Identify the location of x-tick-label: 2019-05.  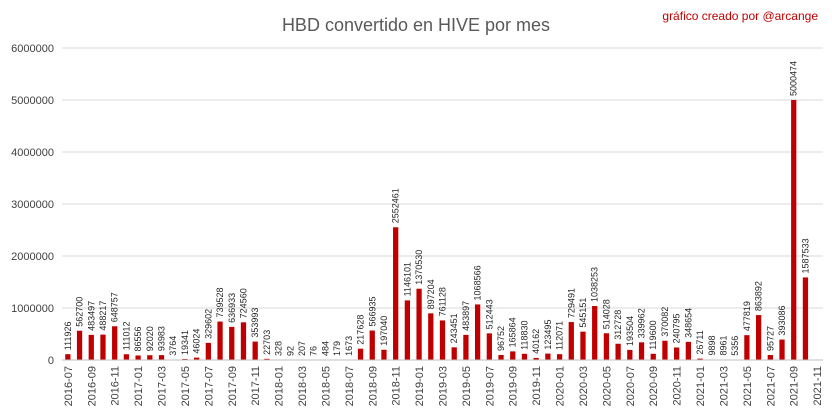
(467, 386).